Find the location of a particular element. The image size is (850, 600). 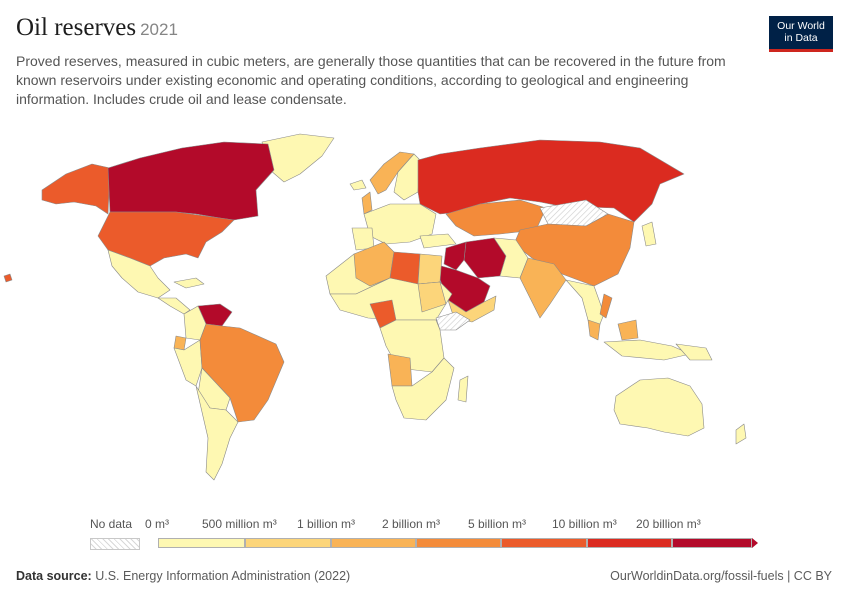

logo-line-1: Our World is located at coordinates (801, 26).